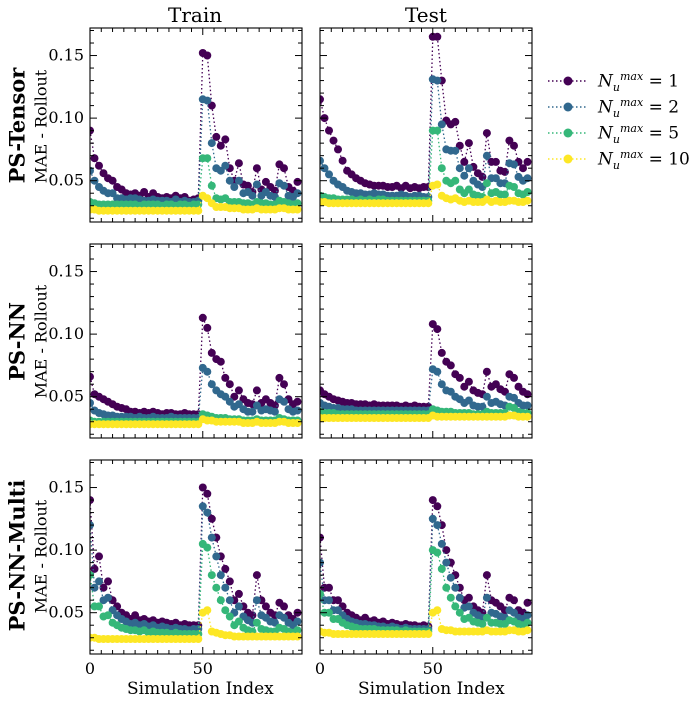  I want to click on legend-label-4: Numax = 10, so click(644, 160).